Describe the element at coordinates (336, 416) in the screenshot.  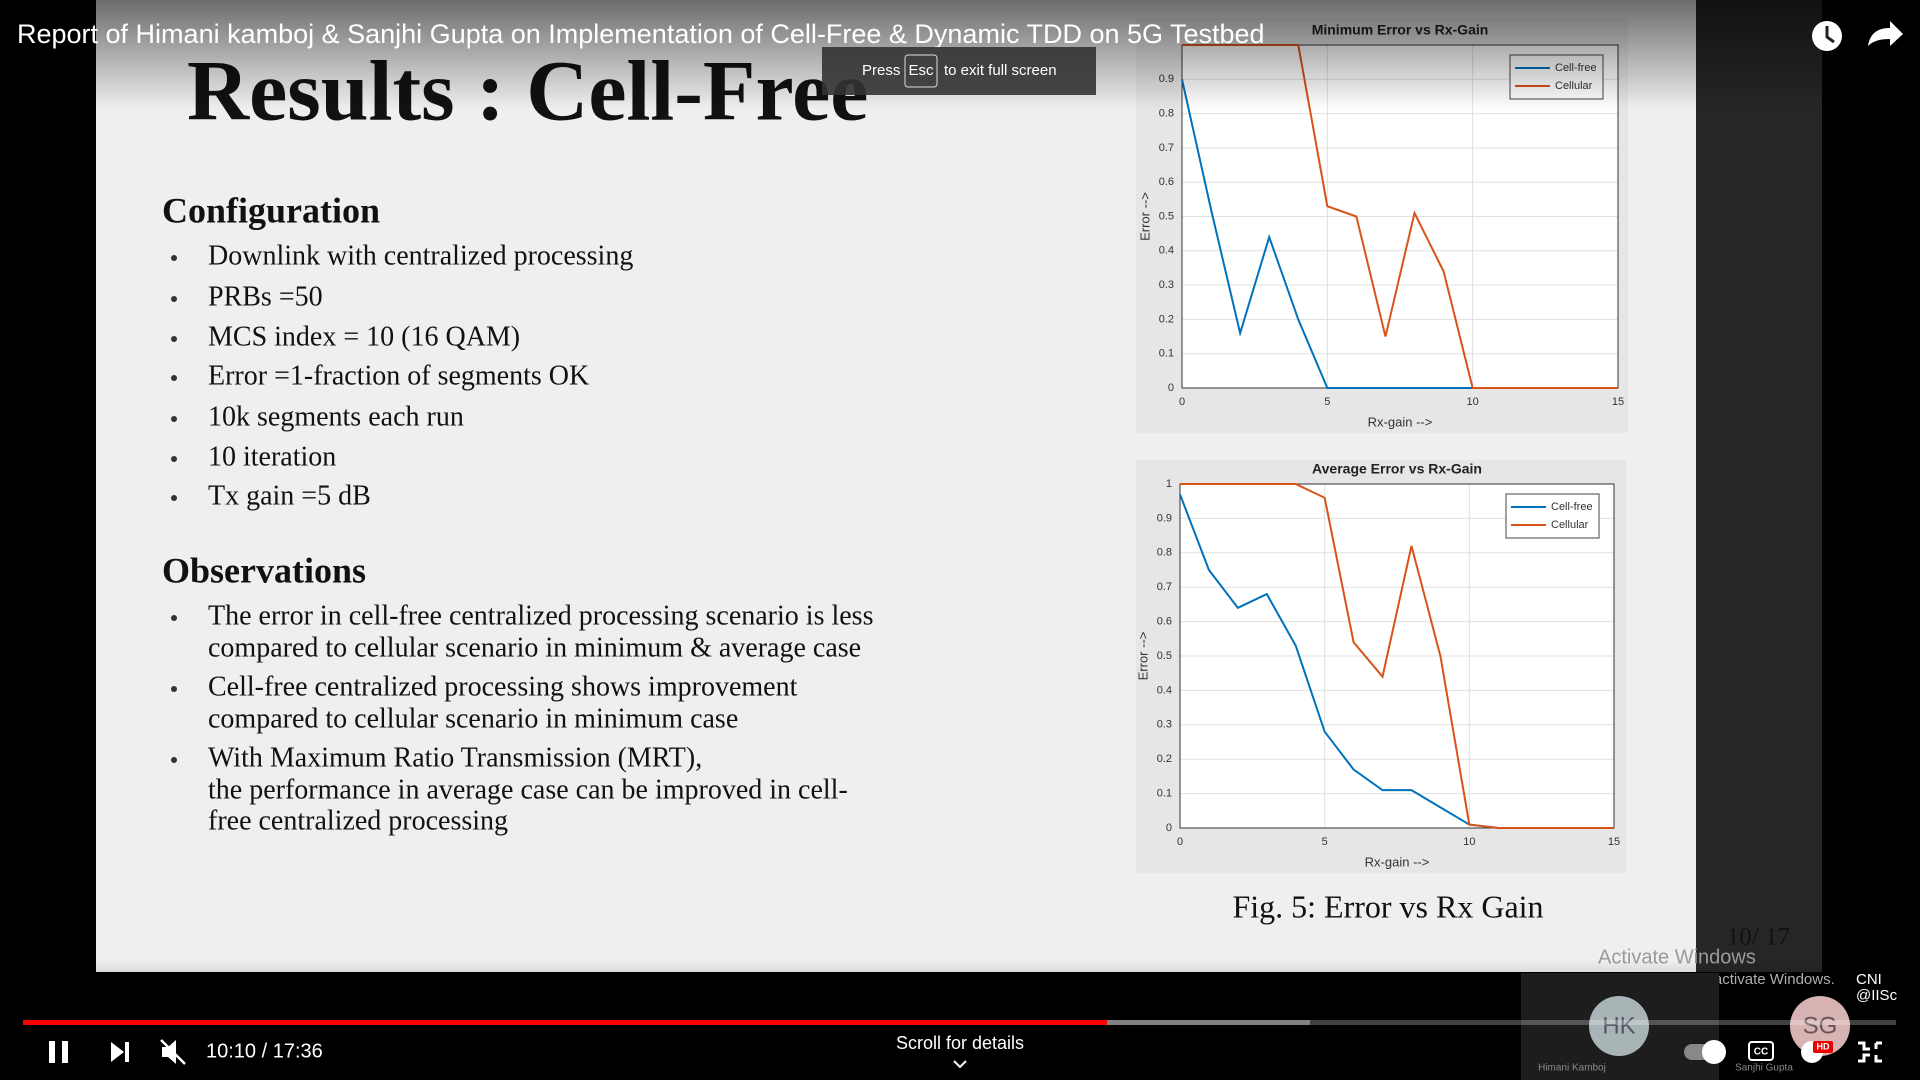
I see `bullet-text: 10k segments each run` at that location.